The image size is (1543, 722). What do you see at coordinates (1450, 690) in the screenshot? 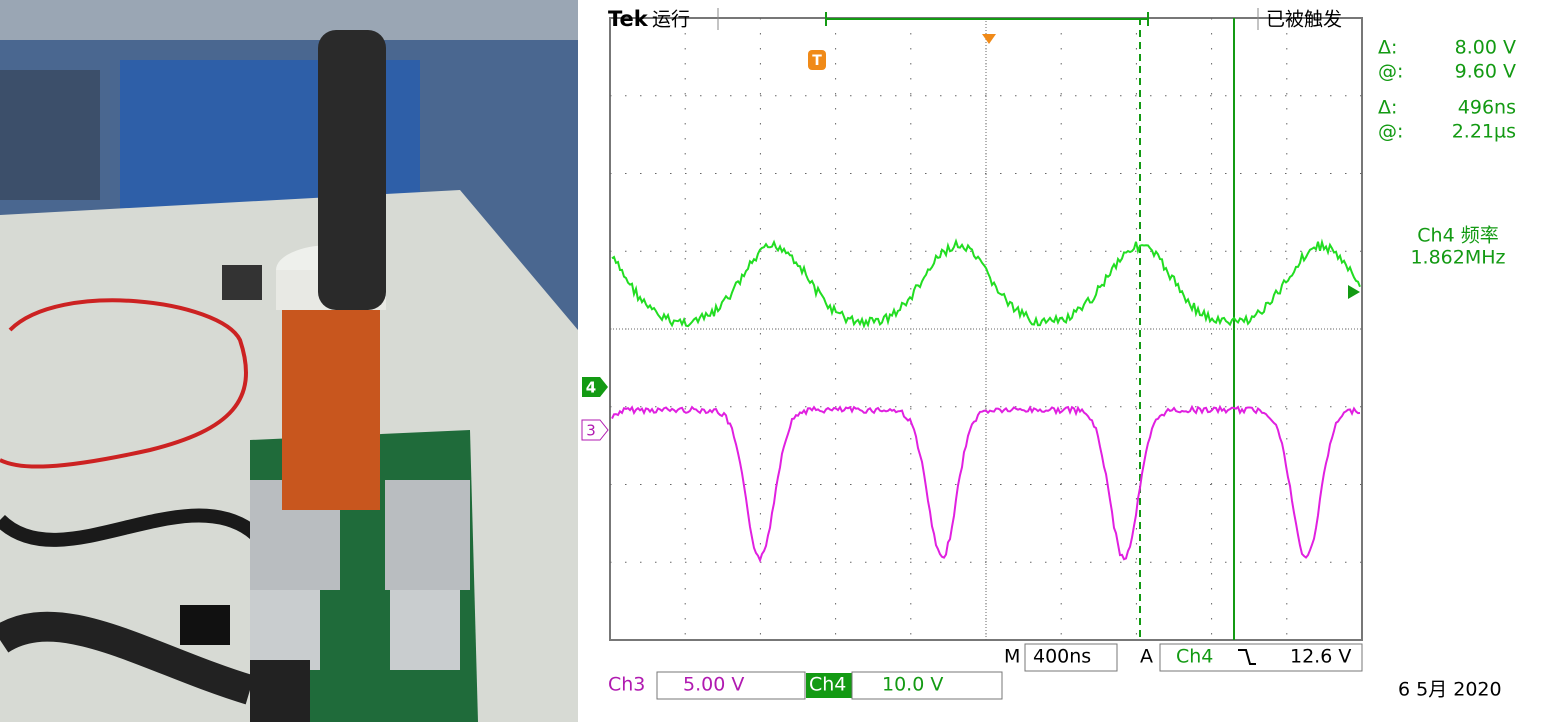
I see `date: 6 5月 2020` at bounding box center [1450, 690].